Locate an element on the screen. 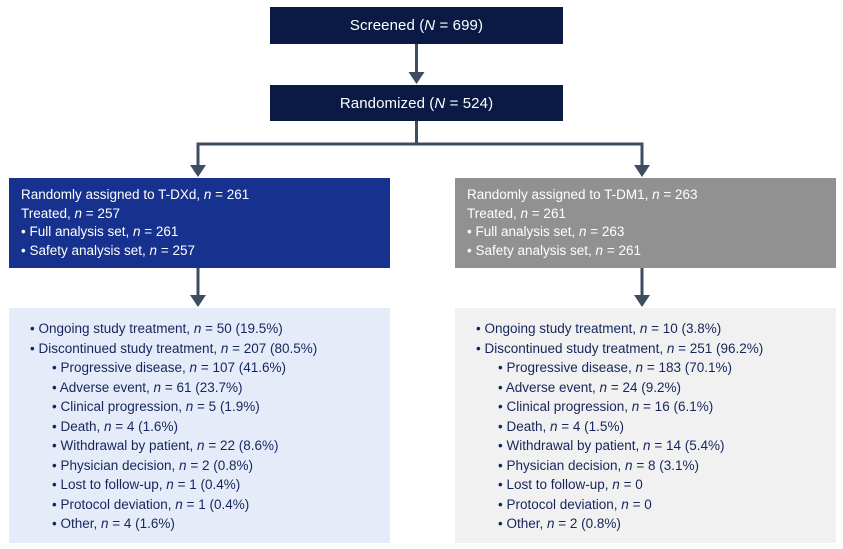 Image resolution: width=843 pixels, height=549 pixels. list-item: • Lost to follow-up, n = 1 (0.4%) is located at coordinates (146, 484).